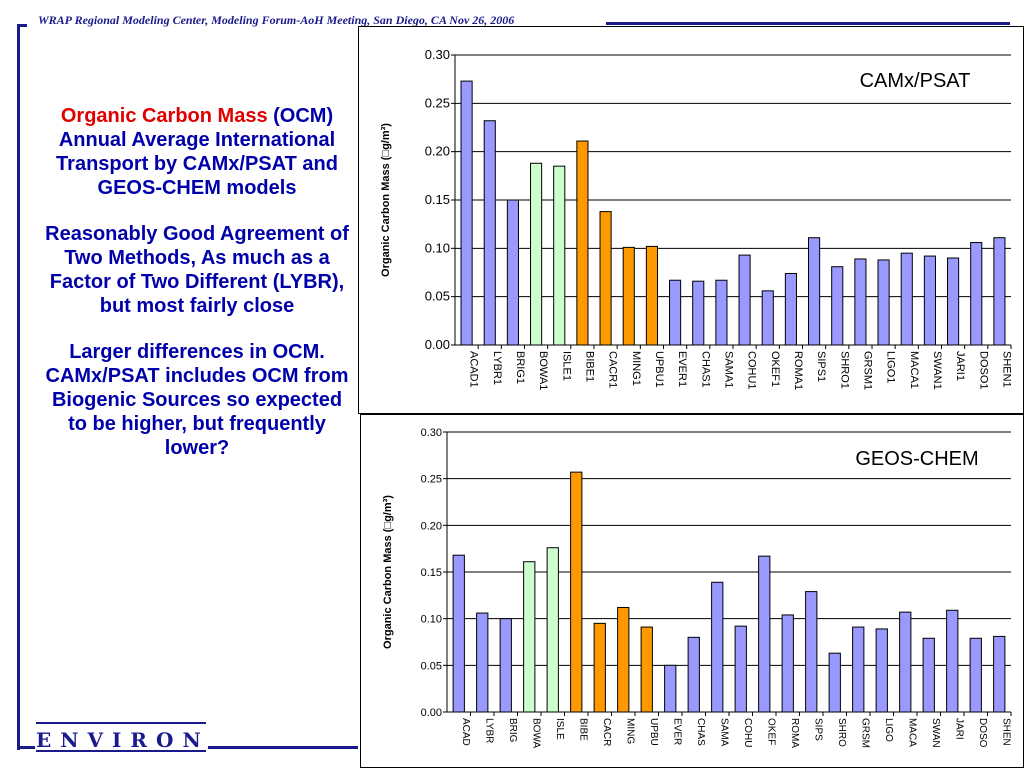 This screenshot has height=768, width=1024. I want to click on bar-brig, so click(505, 665).